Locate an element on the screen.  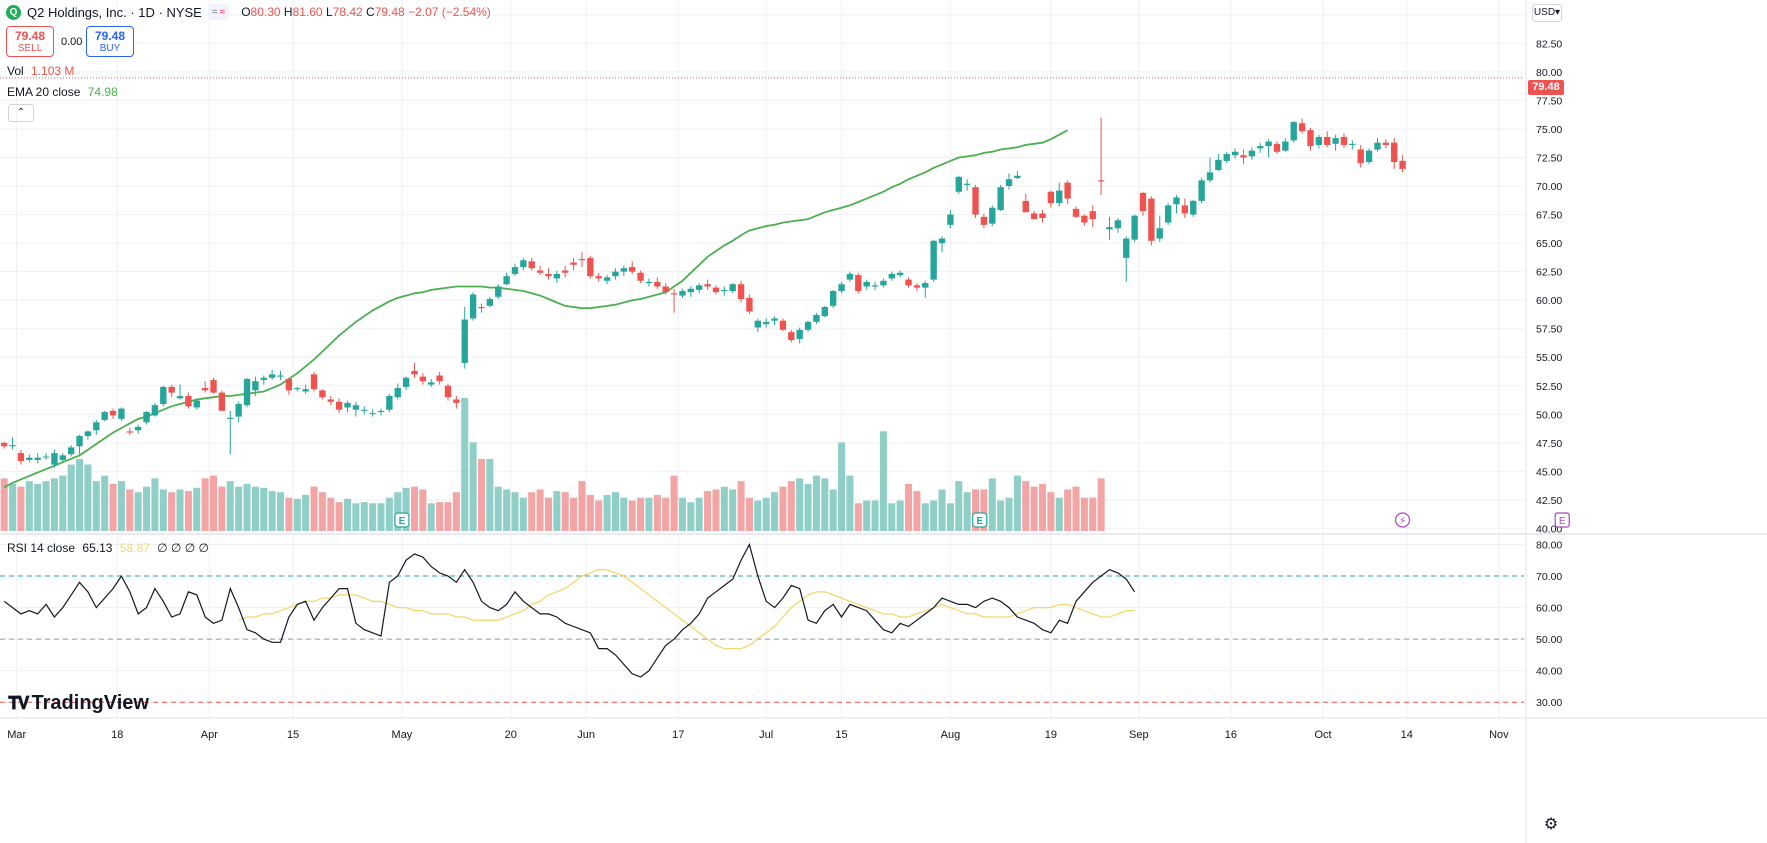
price-tick-label: 52.50 is located at coordinates (1549, 387).